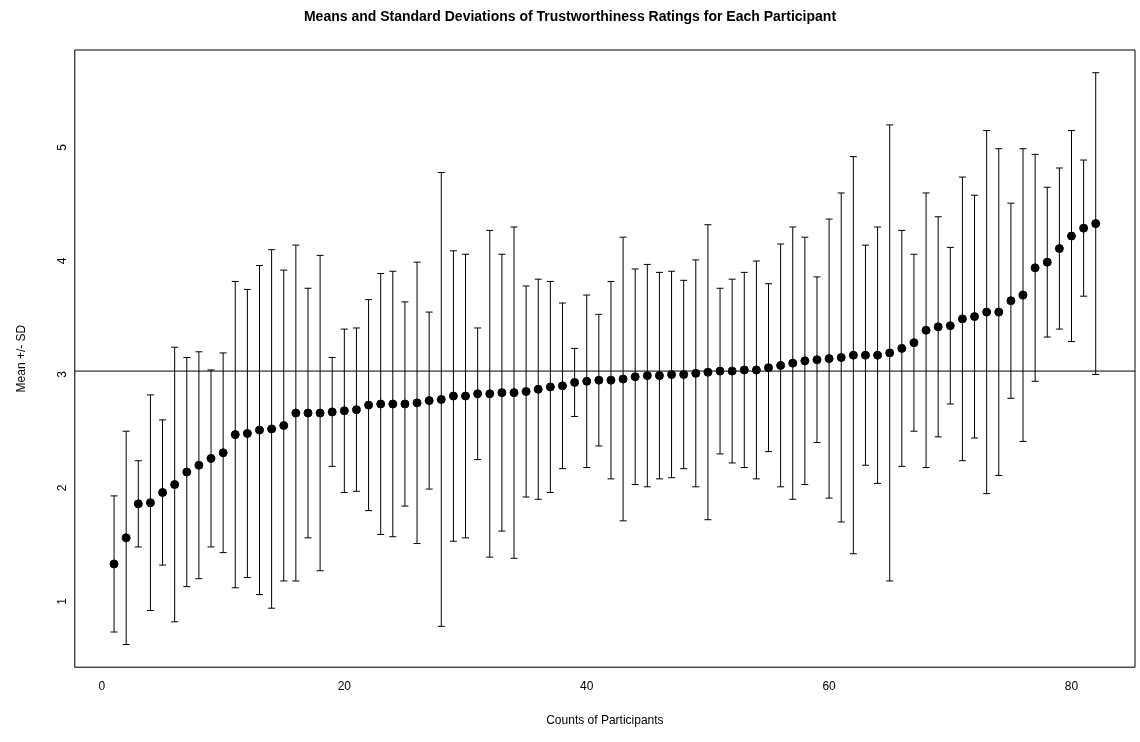 The image size is (1140, 742). What do you see at coordinates (587, 685) in the screenshot?
I see `x-tick-label: 40` at bounding box center [587, 685].